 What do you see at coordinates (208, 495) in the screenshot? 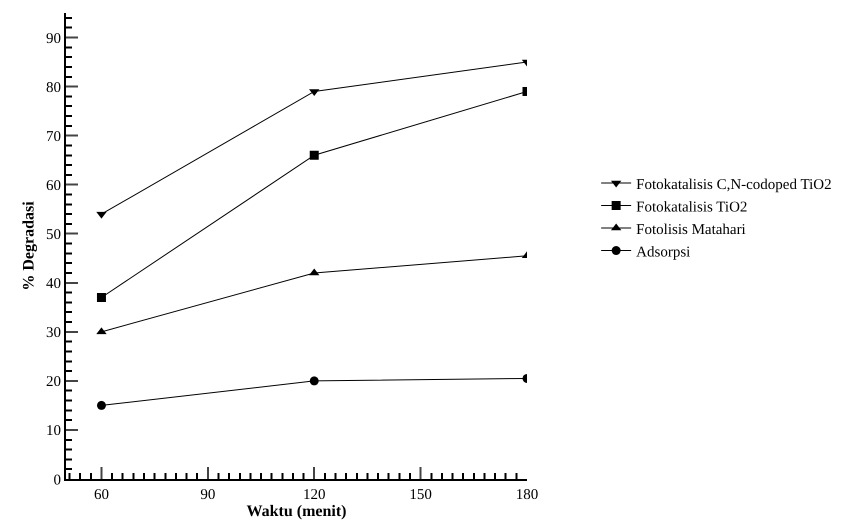
I see `x-tick-label: 90` at bounding box center [208, 495].